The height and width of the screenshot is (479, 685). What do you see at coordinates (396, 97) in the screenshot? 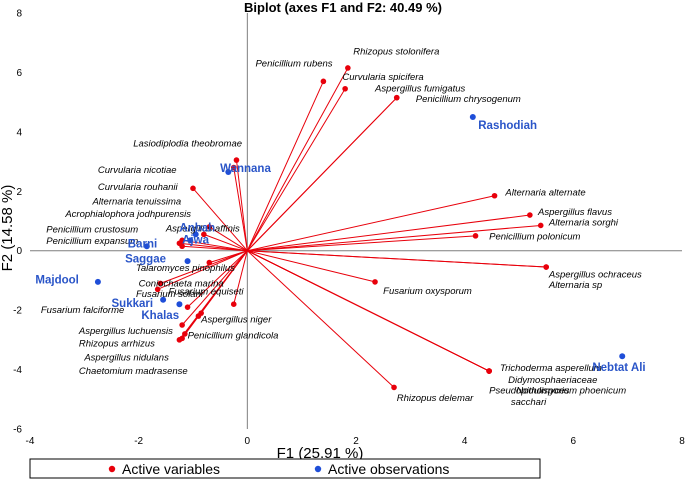
I see `variable-point-penicillium-chrysogenum` at bounding box center [396, 97].